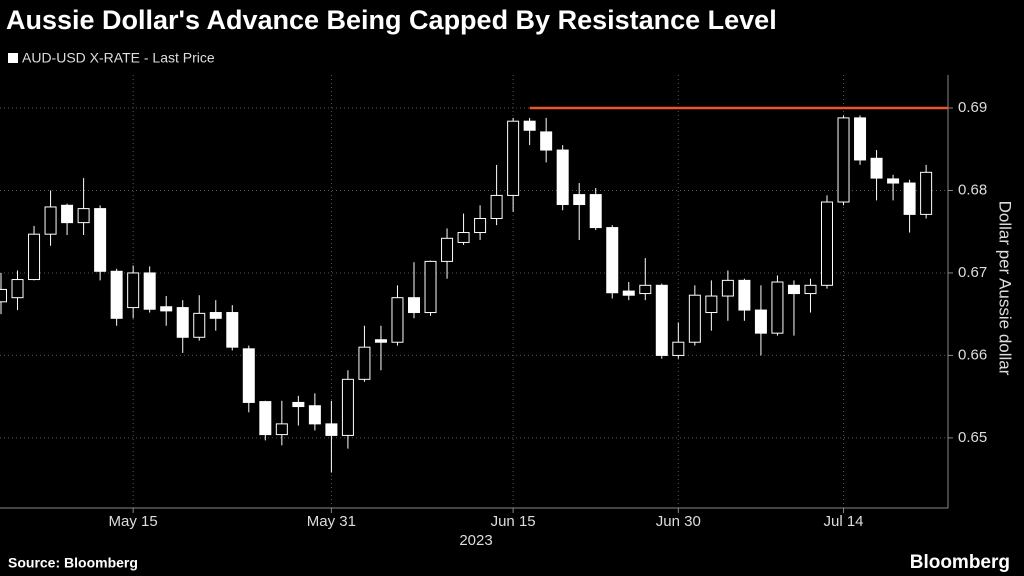 The height and width of the screenshot is (576, 1024). Describe the element at coordinates (475, 540) in the screenshot. I see `x-axis-label: 2023` at that location.